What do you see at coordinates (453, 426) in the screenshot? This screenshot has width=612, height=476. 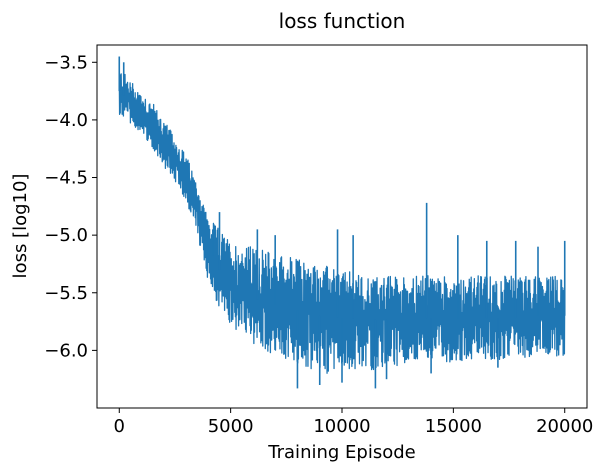 I see `x-tick-label: 15000` at bounding box center [453, 426].